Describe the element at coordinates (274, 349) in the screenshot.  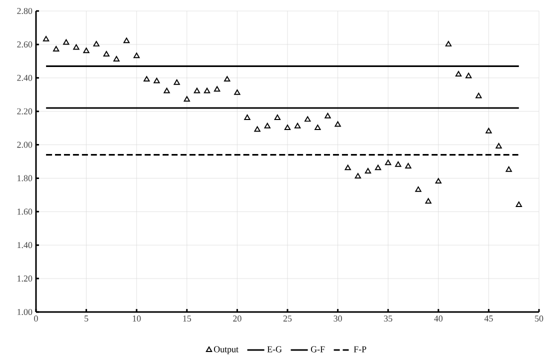
I see `legend-label: E-G` at that location.